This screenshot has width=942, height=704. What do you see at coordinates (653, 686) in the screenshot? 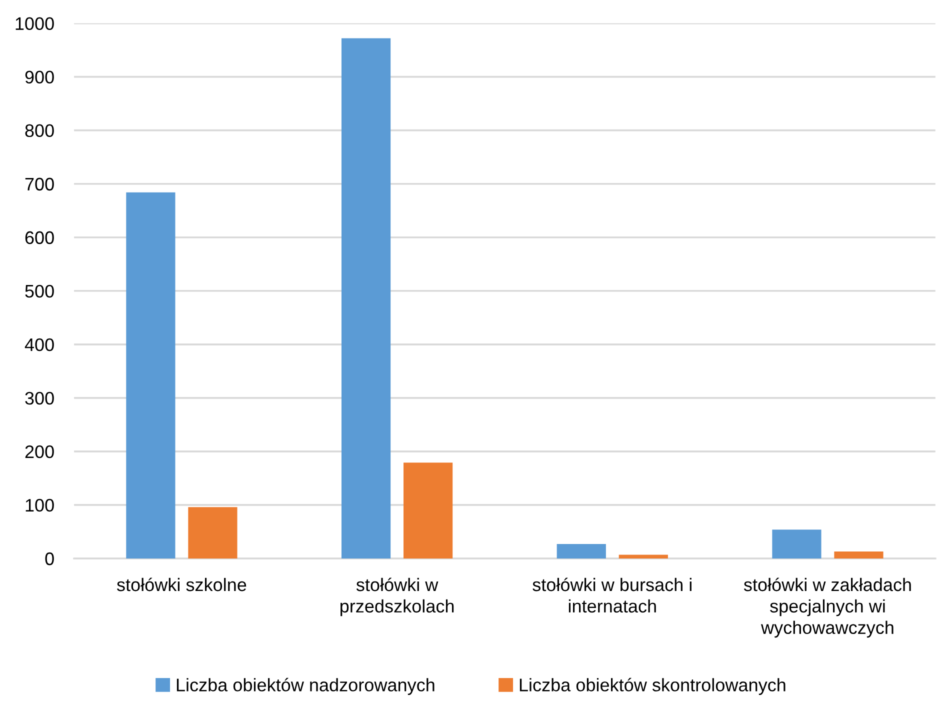
I see `legend-label: Liczba obiektów skontrolowanych` at bounding box center [653, 686].